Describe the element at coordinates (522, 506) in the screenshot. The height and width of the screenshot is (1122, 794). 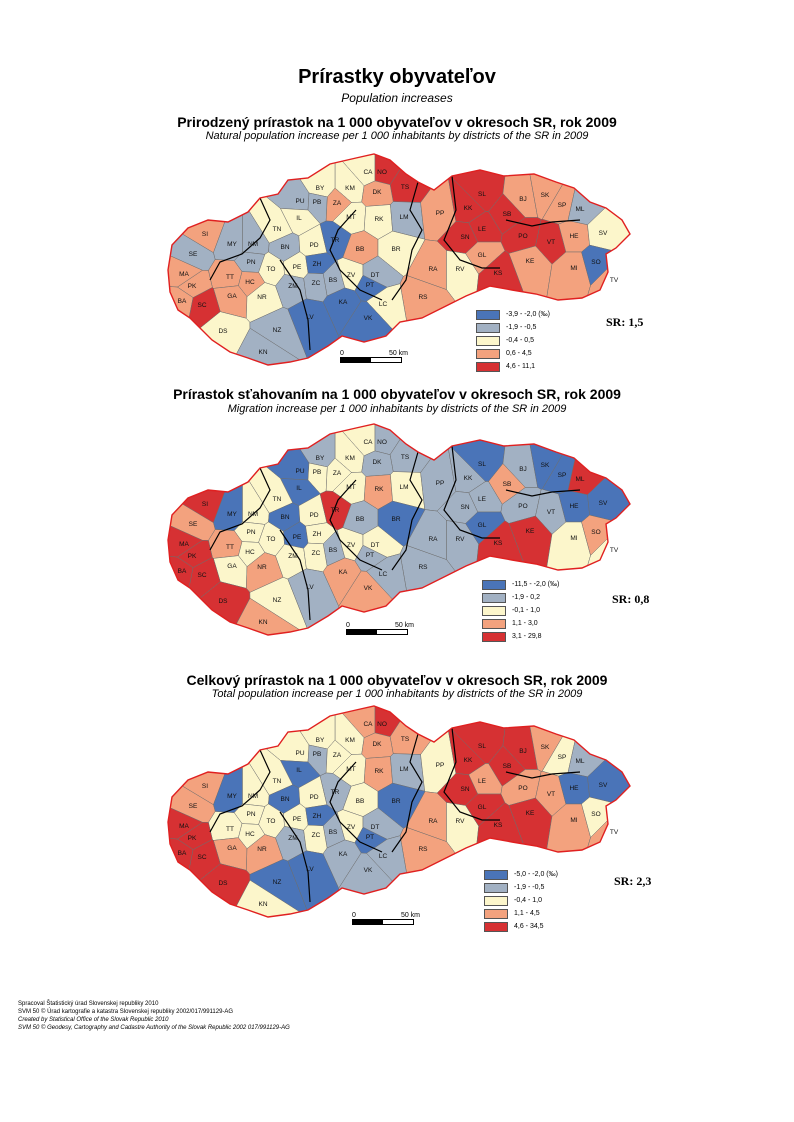
I see `district-label-po: PO` at that location.